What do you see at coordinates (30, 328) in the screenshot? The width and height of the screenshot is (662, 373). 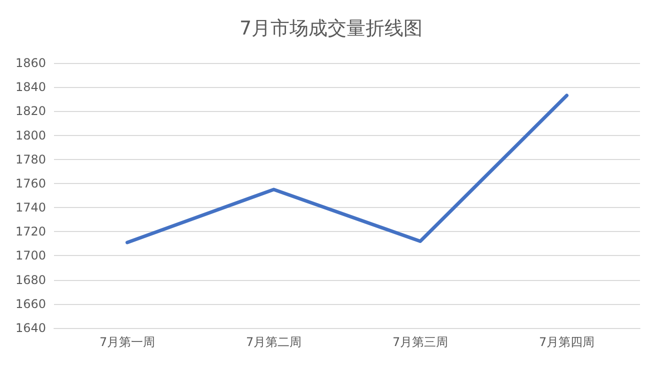 I see `y-tick-label: 1640` at bounding box center [30, 328].